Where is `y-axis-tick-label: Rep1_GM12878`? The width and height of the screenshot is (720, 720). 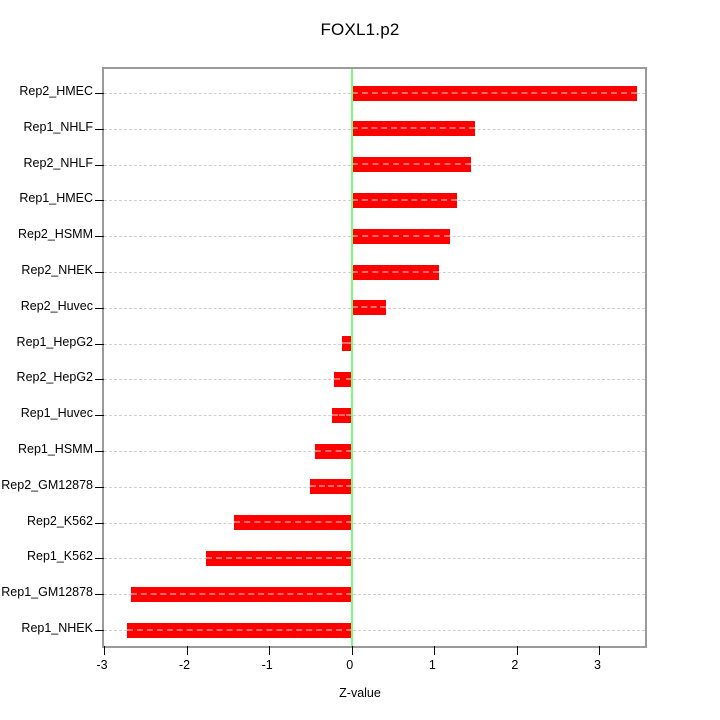 y-axis-tick-label: Rep1_GM12878 is located at coordinates (47, 592).